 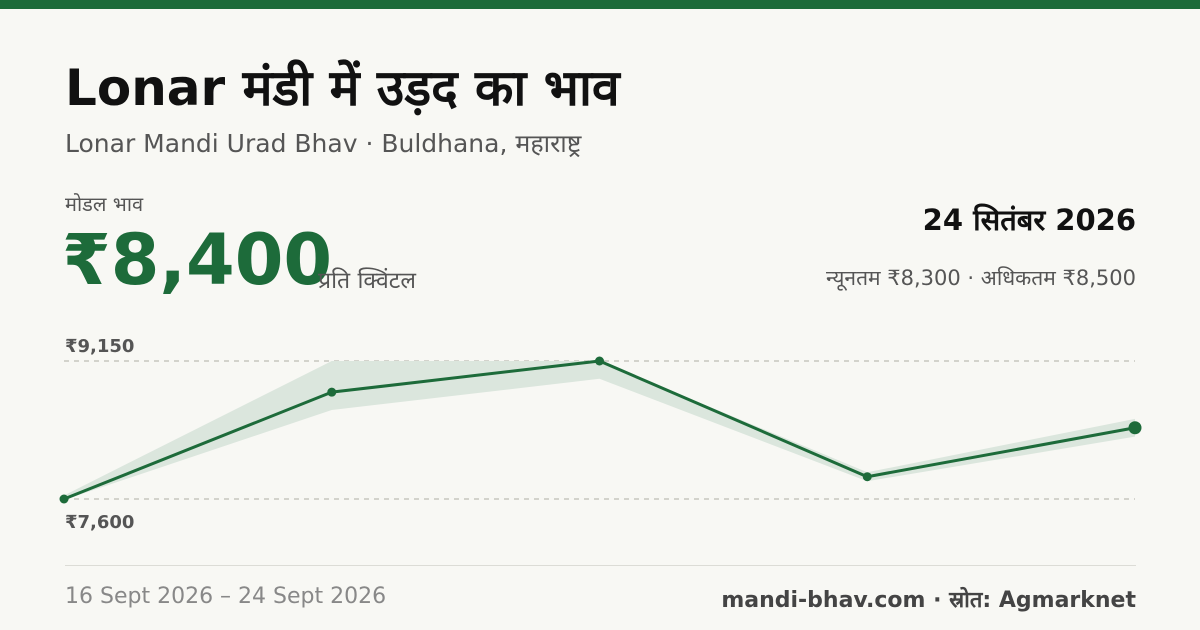 What do you see at coordinates (928, 600) in the screenshot?
I see `source-credit: mandi-bhav.com · स्रोत: Agmarknet` at bounding box center [928, 600].